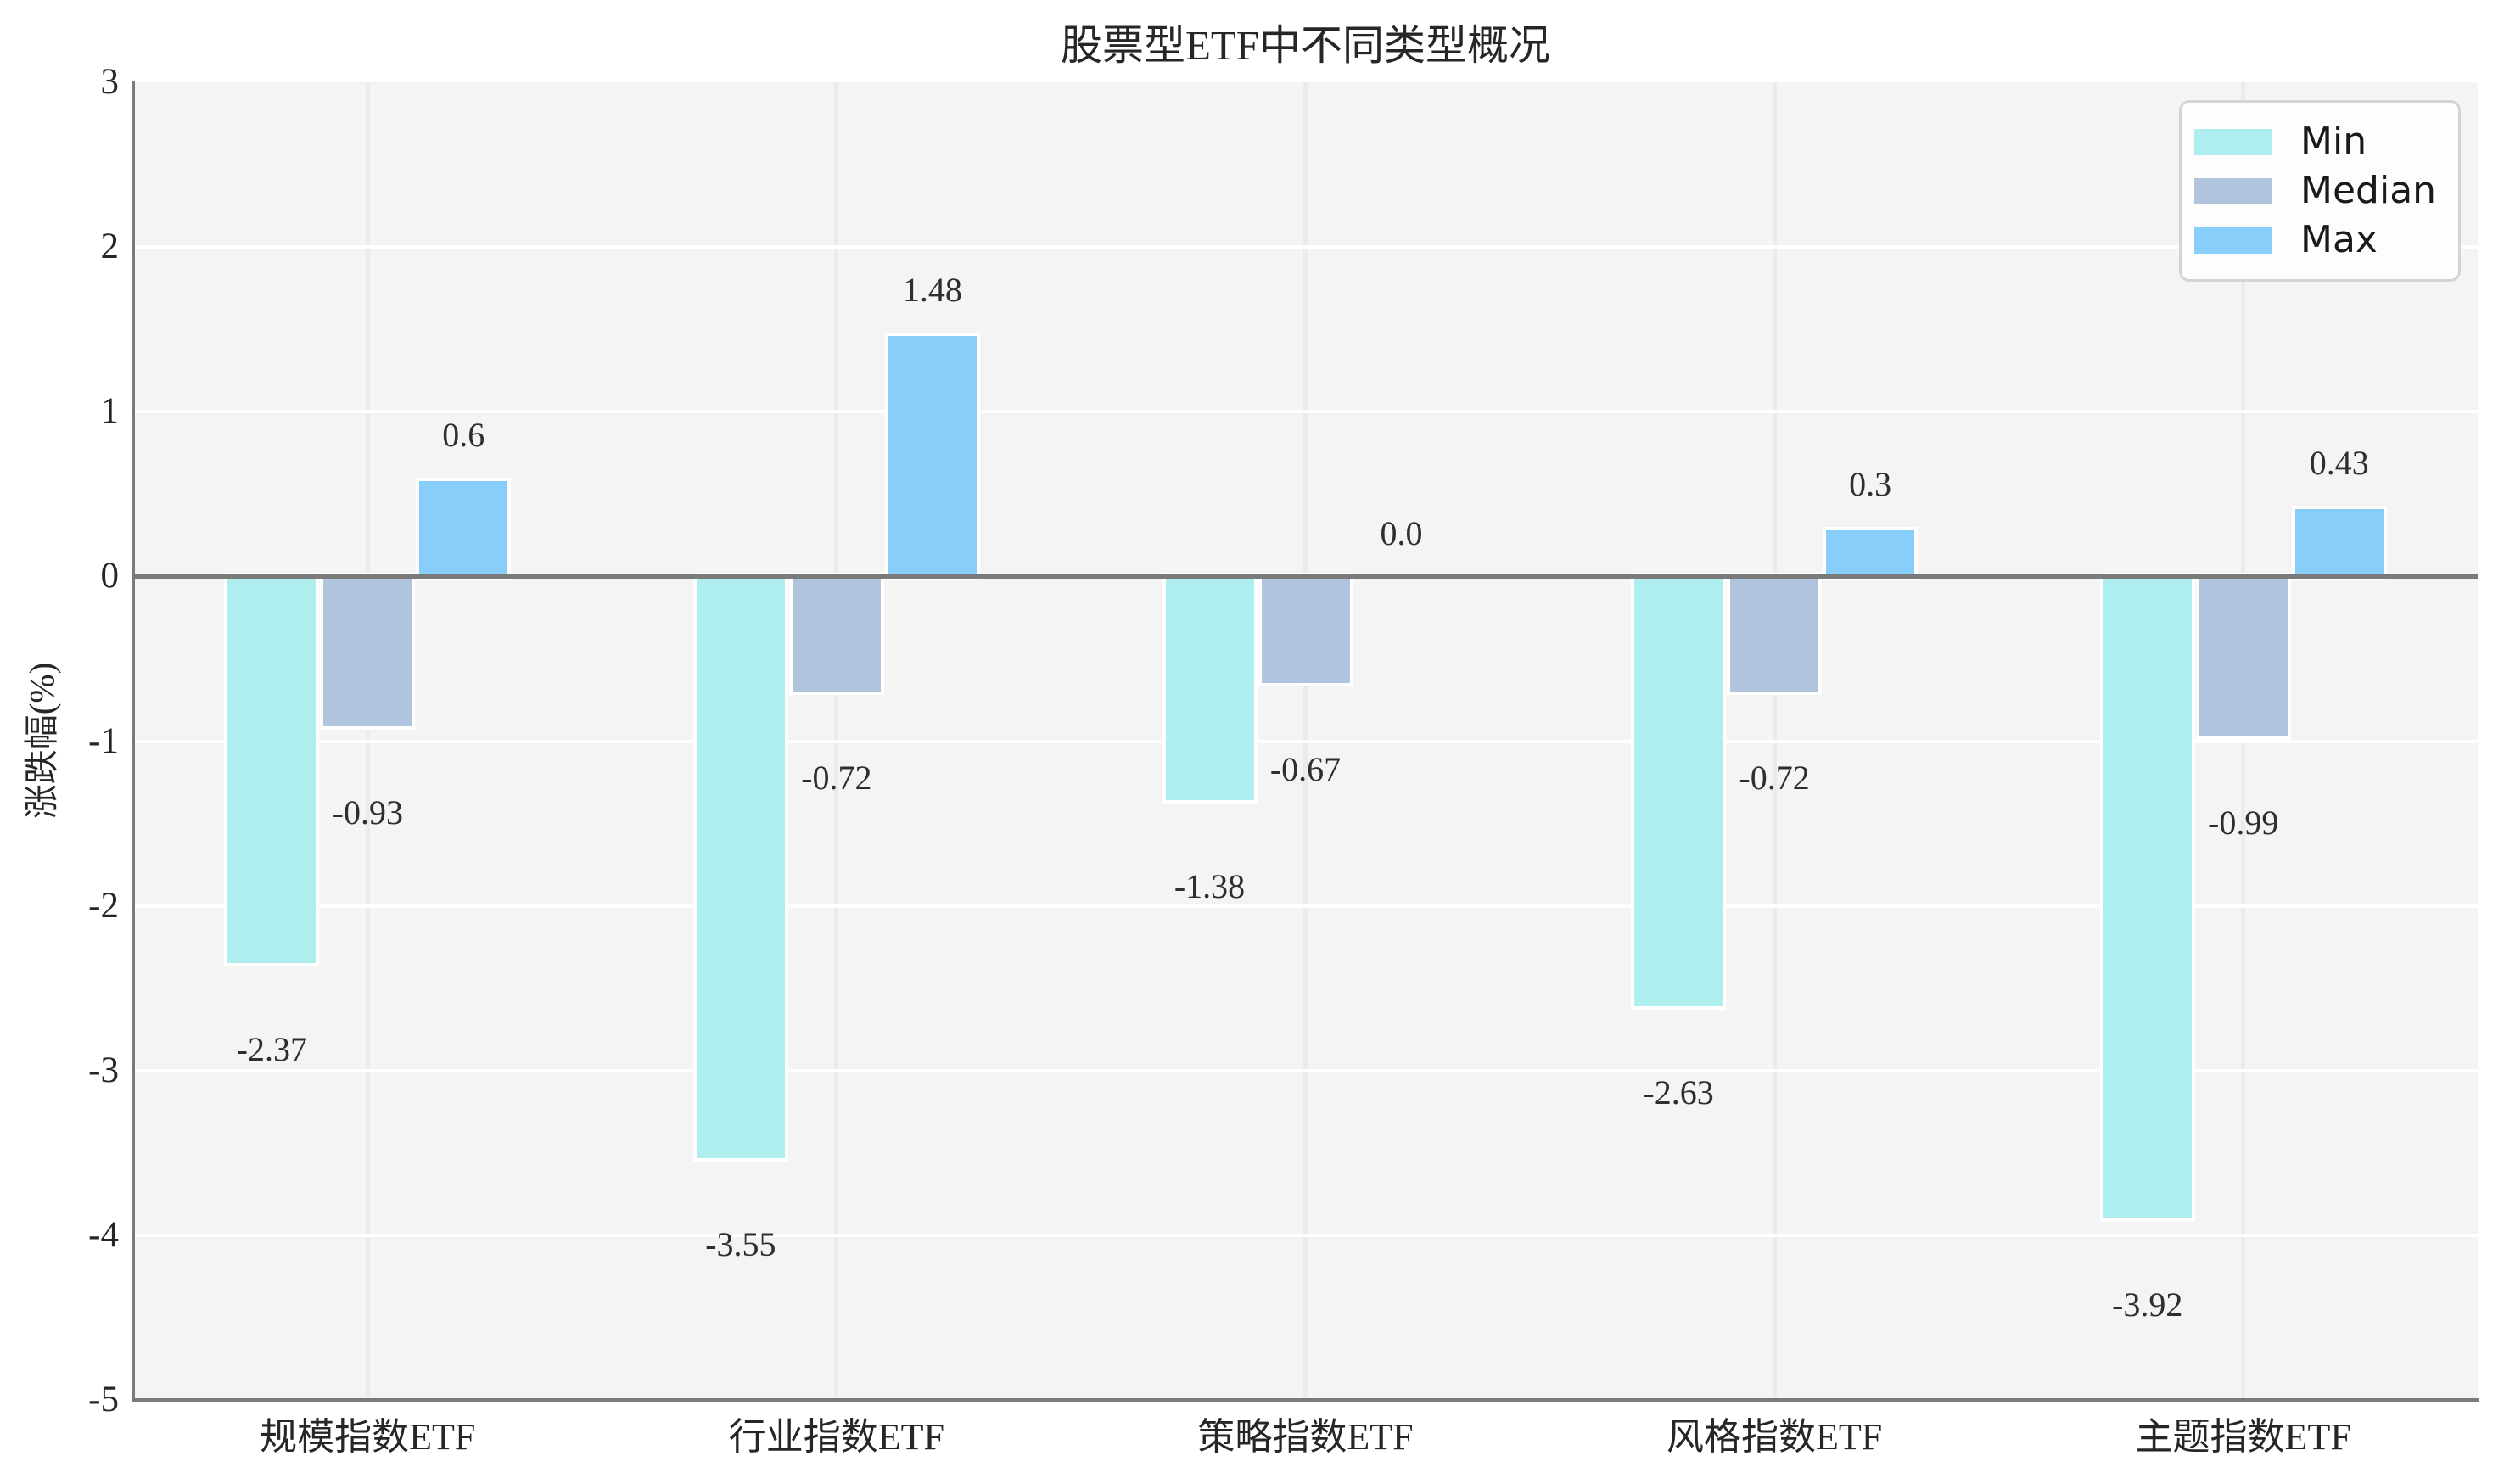 The image size is (2504, 1484). Describe the element at coordinates (2233, 240) in the screenshot. I see `legend-swatch-max` at that location.